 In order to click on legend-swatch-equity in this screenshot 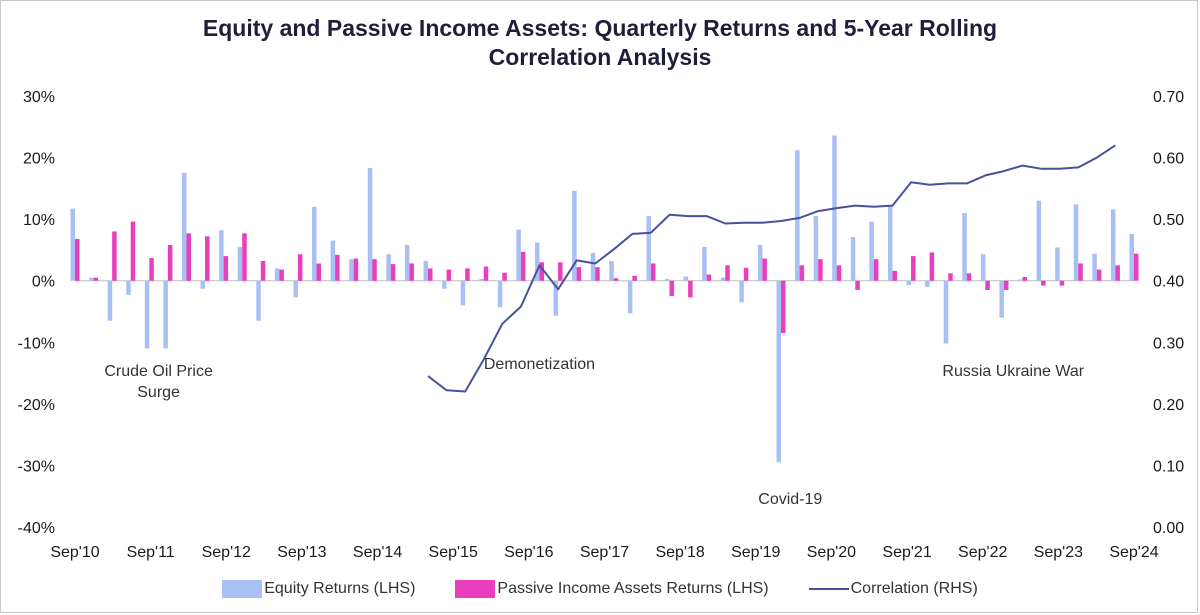, I will do `click(242, 589)`.